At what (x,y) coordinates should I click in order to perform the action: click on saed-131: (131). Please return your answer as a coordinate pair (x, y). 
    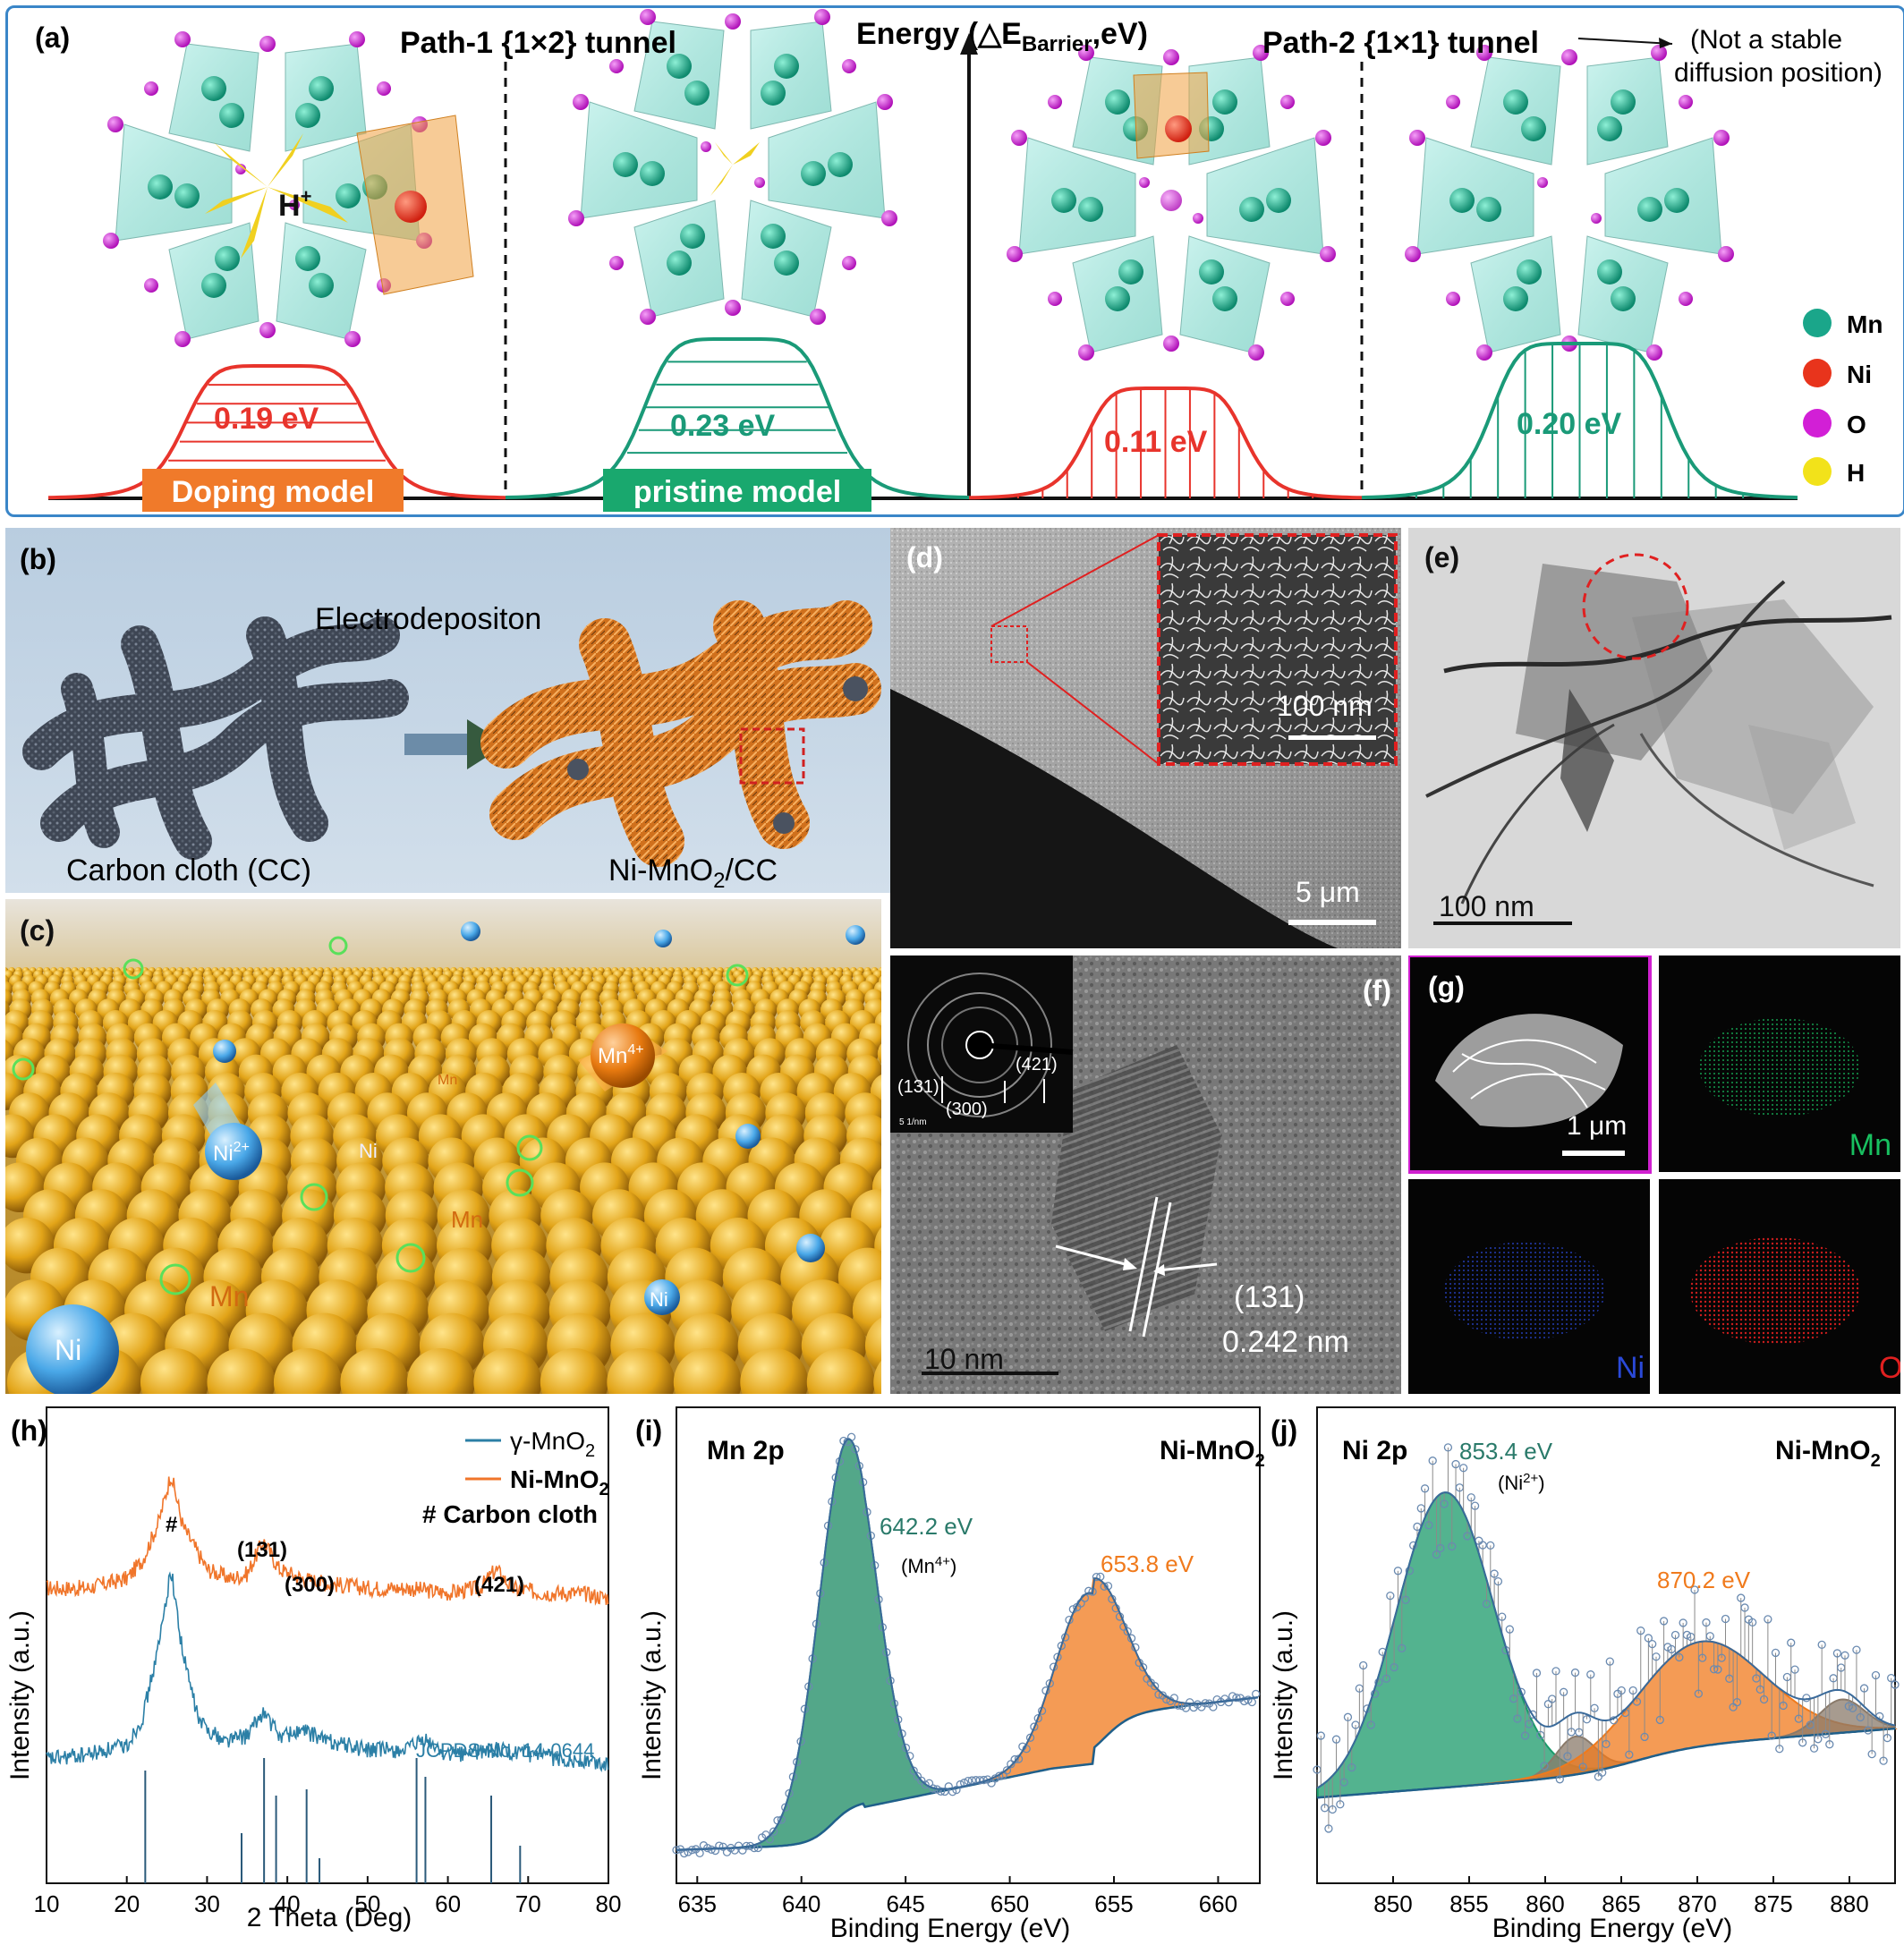
    Looking at the image, I should click on (918, 1087).